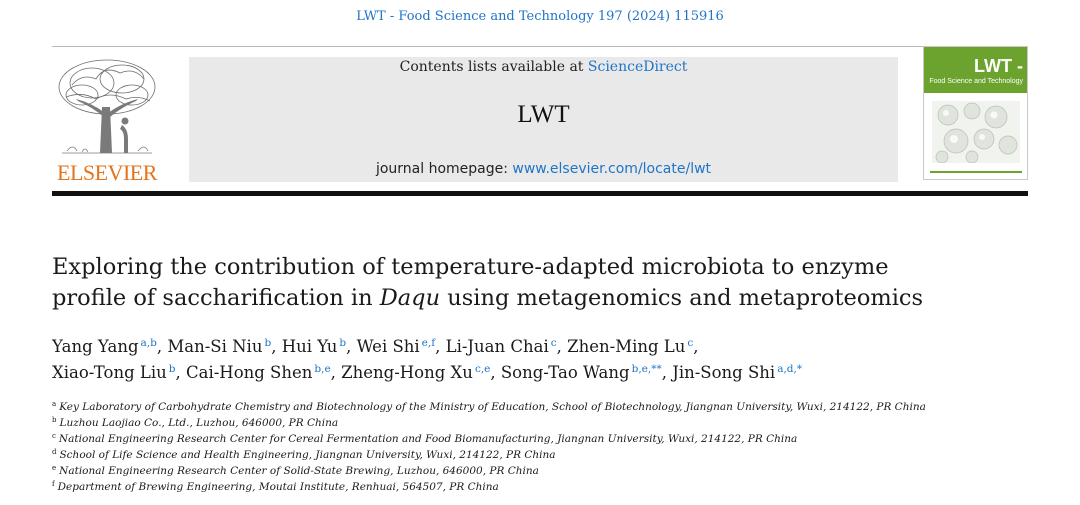  What do you see at coordinates (637, 67) in the screenshot?
I see `sciencedirect-link: ScienceDirect` at bounding box center [637, 67].